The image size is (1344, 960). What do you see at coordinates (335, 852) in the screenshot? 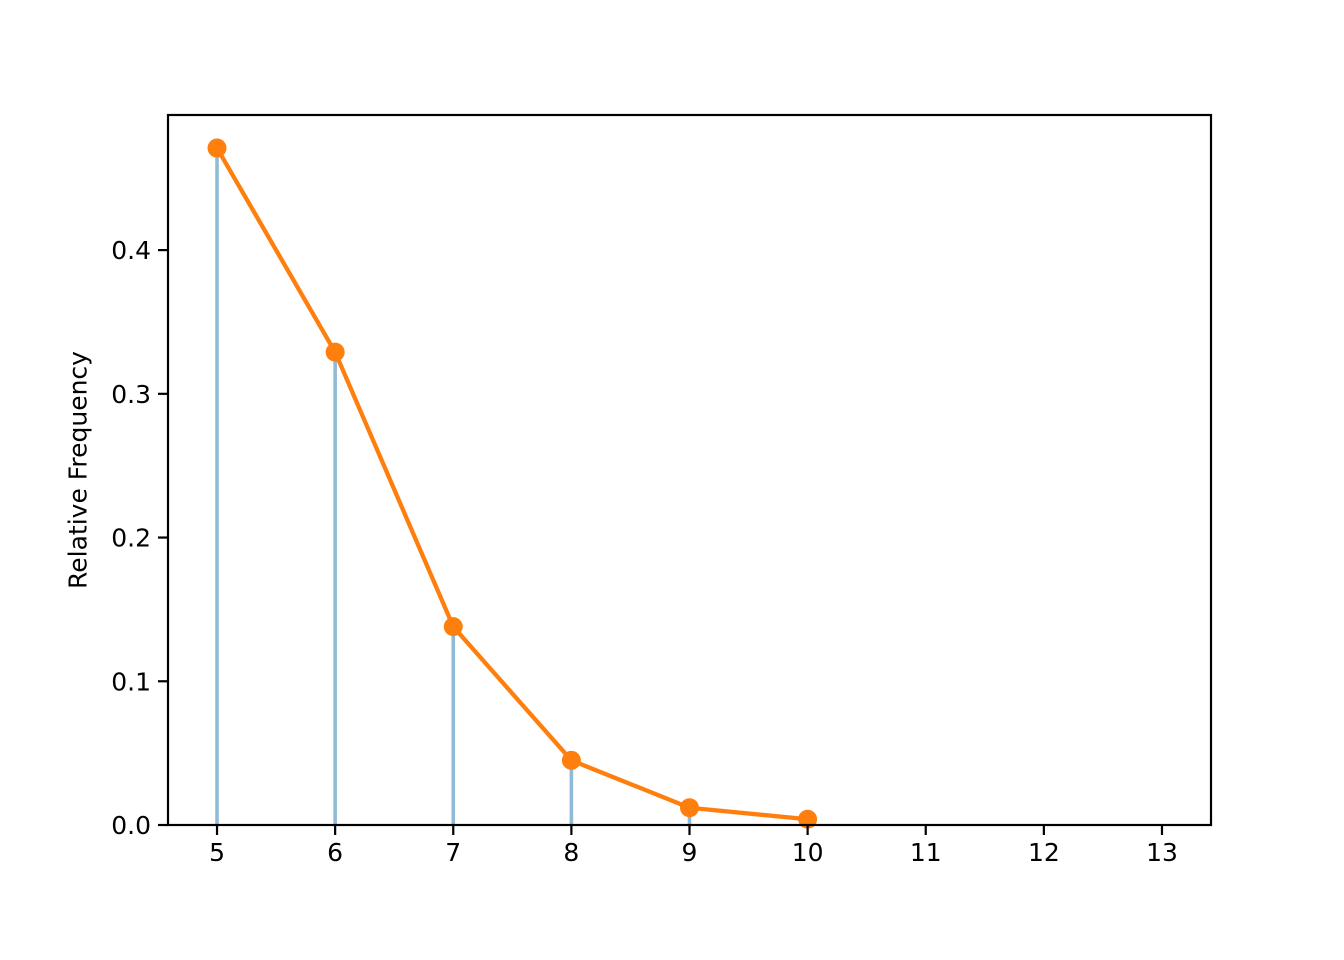
I see `x-tick-label: 6` at bounding box center [335, 852].